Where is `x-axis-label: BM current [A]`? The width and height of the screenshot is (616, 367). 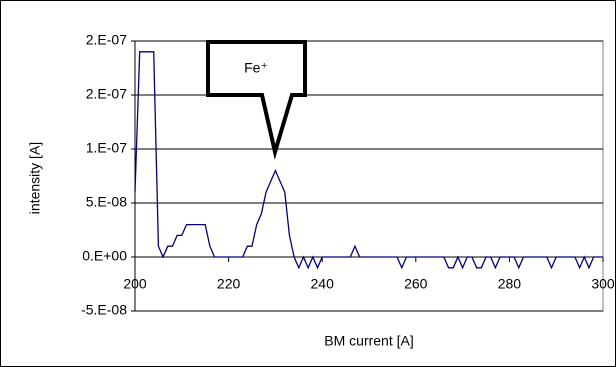 x-axis-label: BM current [A] is located at coordinates (368, 341).